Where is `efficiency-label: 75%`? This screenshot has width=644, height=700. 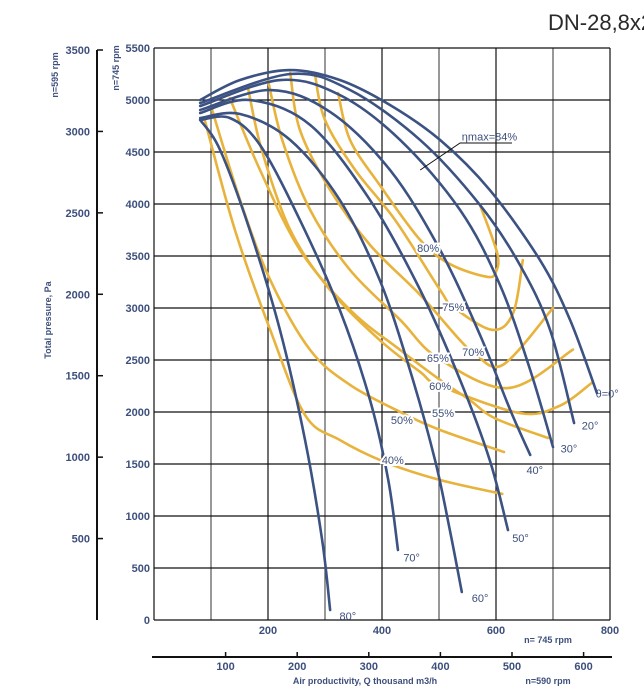
efficiency-label: 75% is located at coordinates (453, 308).